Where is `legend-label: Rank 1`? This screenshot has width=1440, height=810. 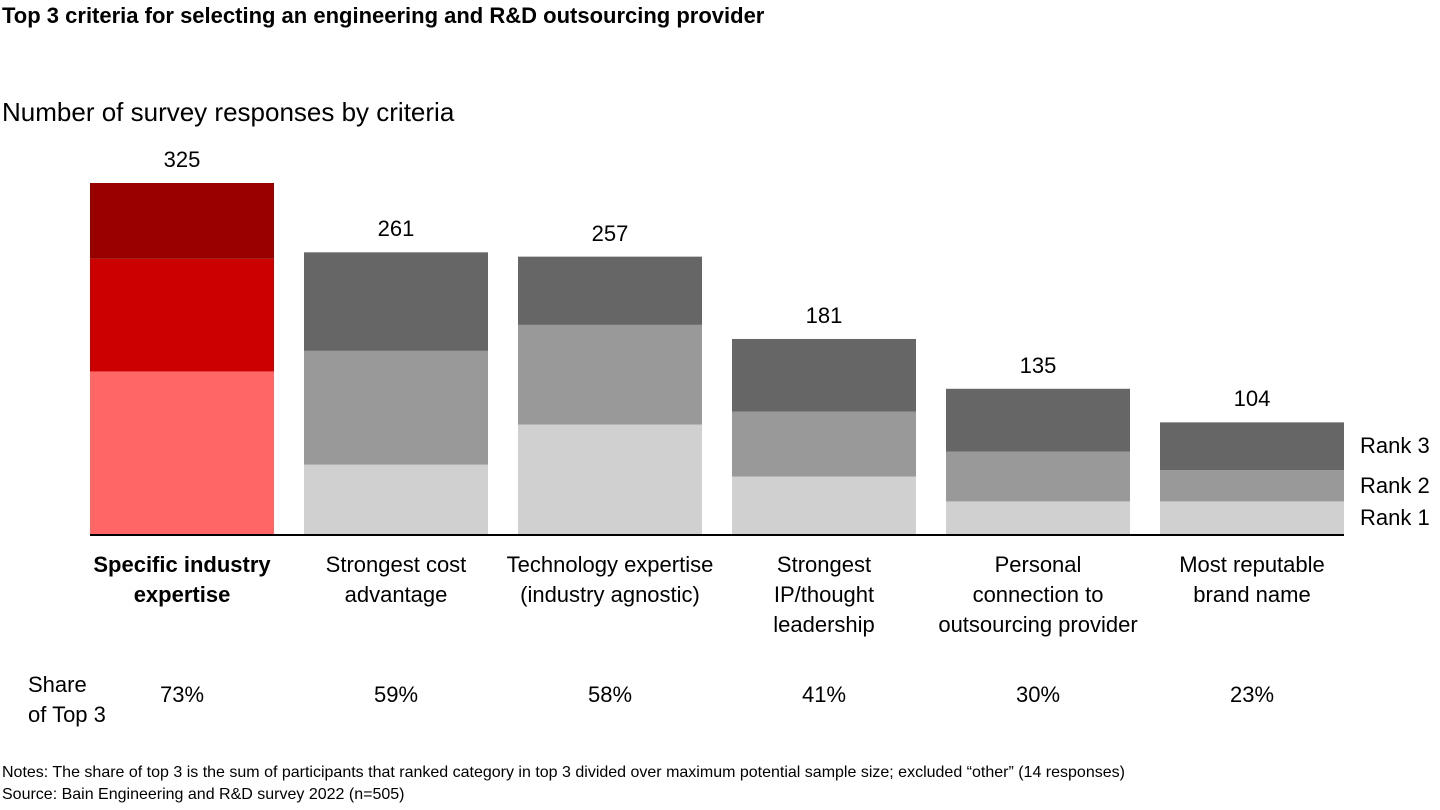 legend-label: Rank 1 is located at coordinates (1395, 518).